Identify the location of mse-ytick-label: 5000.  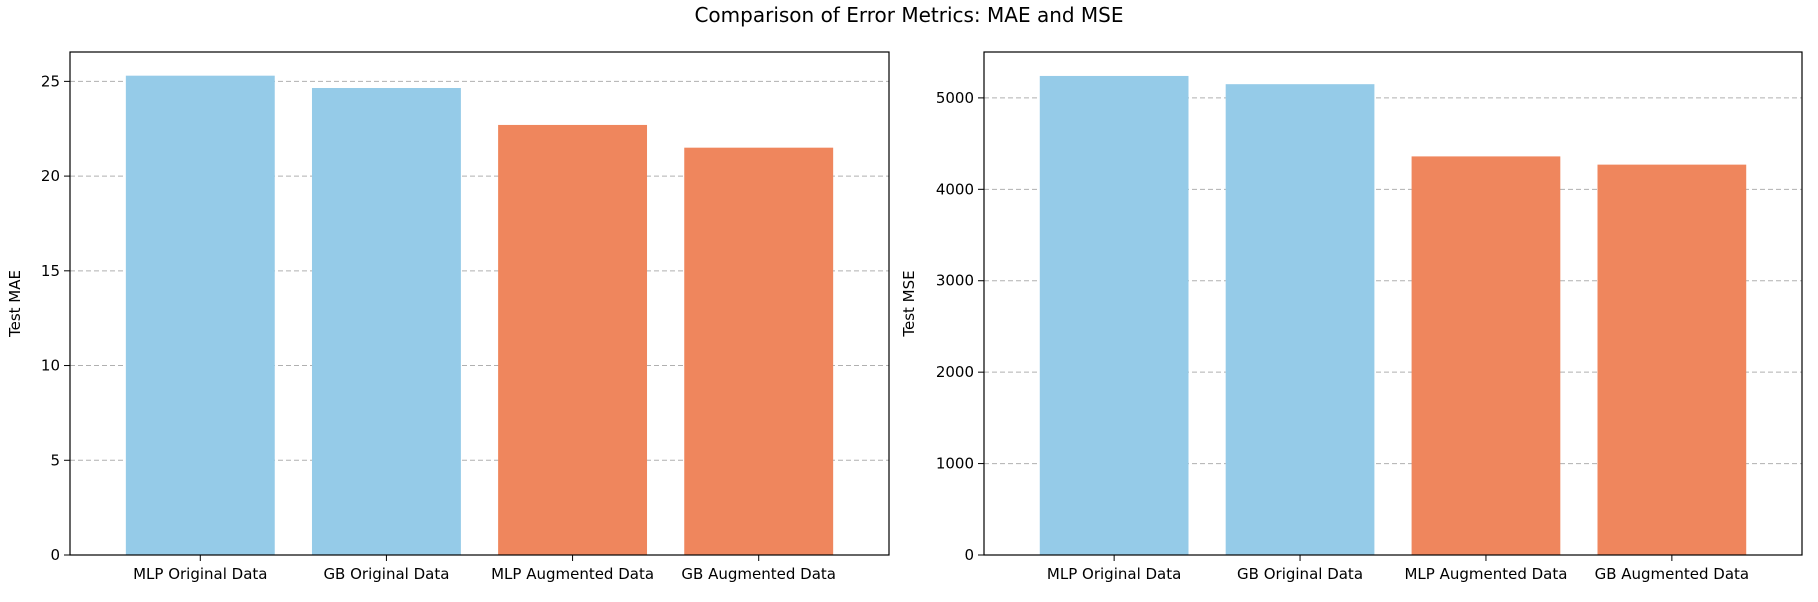
(955, 98).